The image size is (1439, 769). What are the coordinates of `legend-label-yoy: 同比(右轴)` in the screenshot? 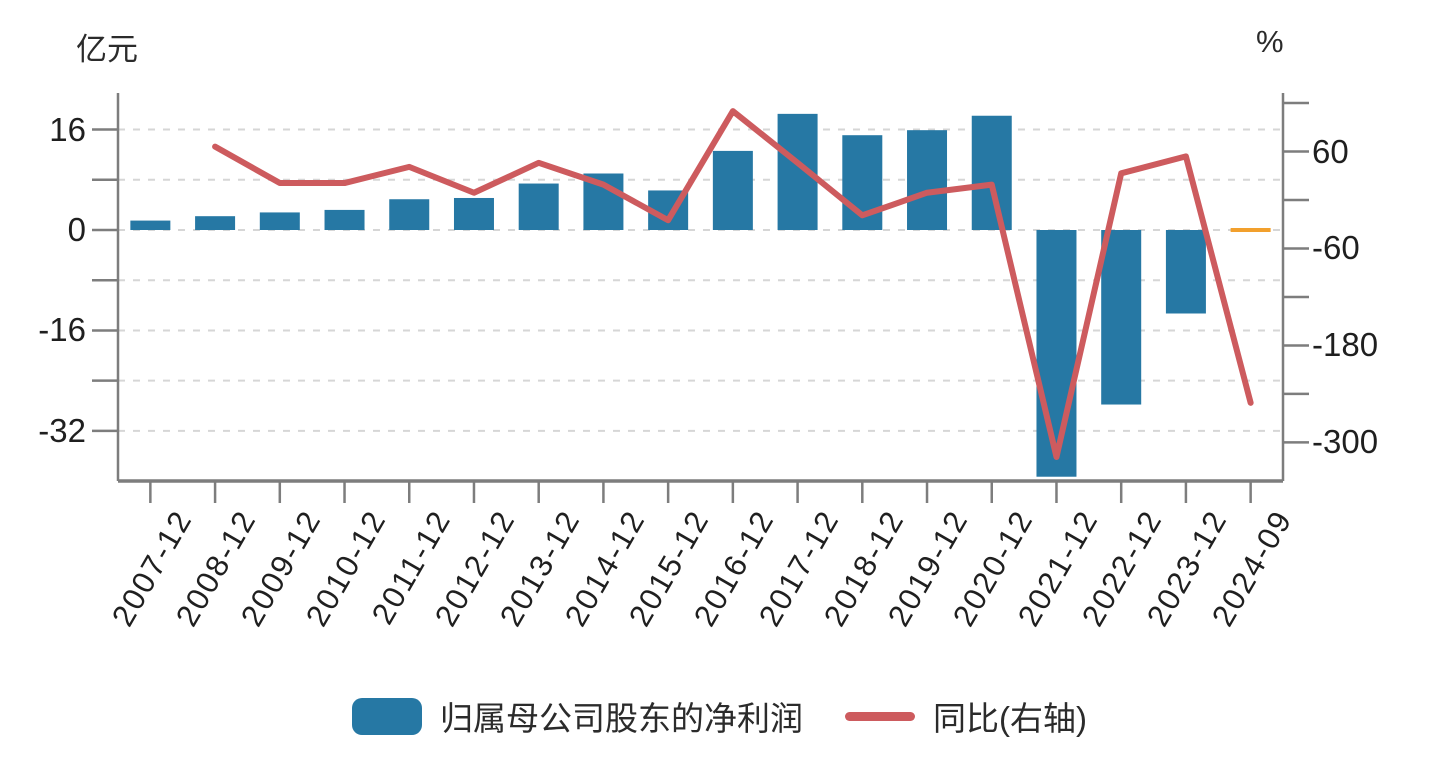 It's located at (1010, 718).